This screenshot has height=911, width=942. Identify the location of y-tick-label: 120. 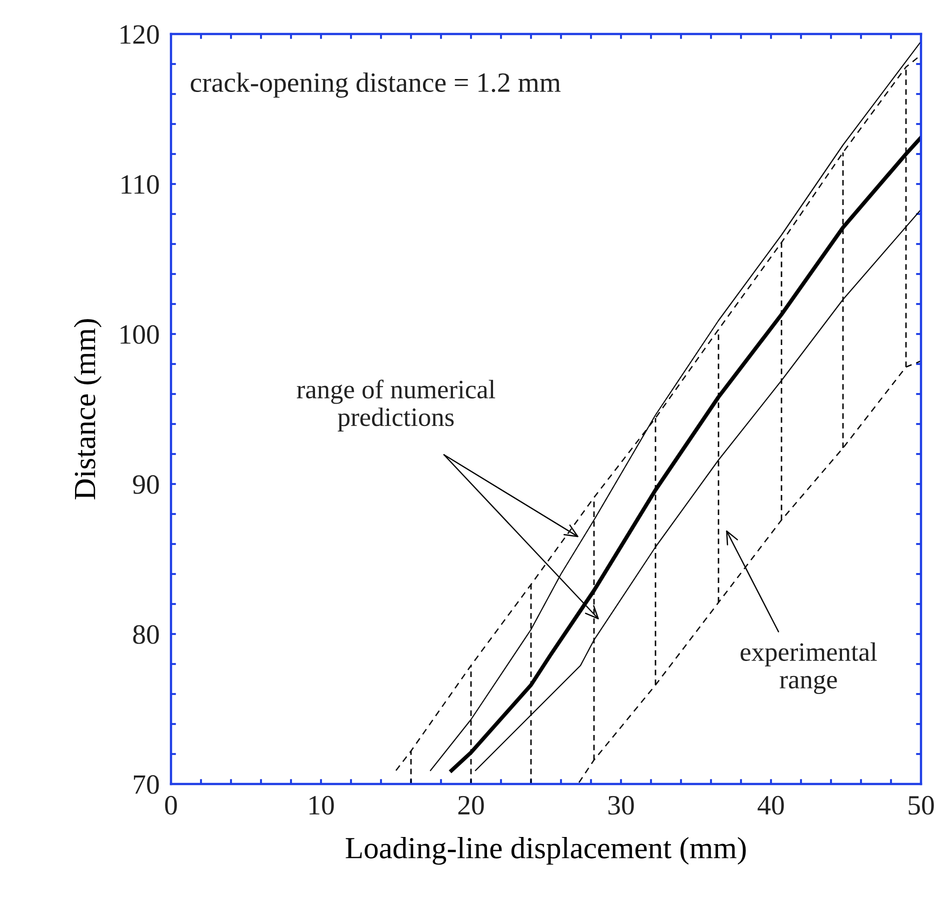
(139, 34).